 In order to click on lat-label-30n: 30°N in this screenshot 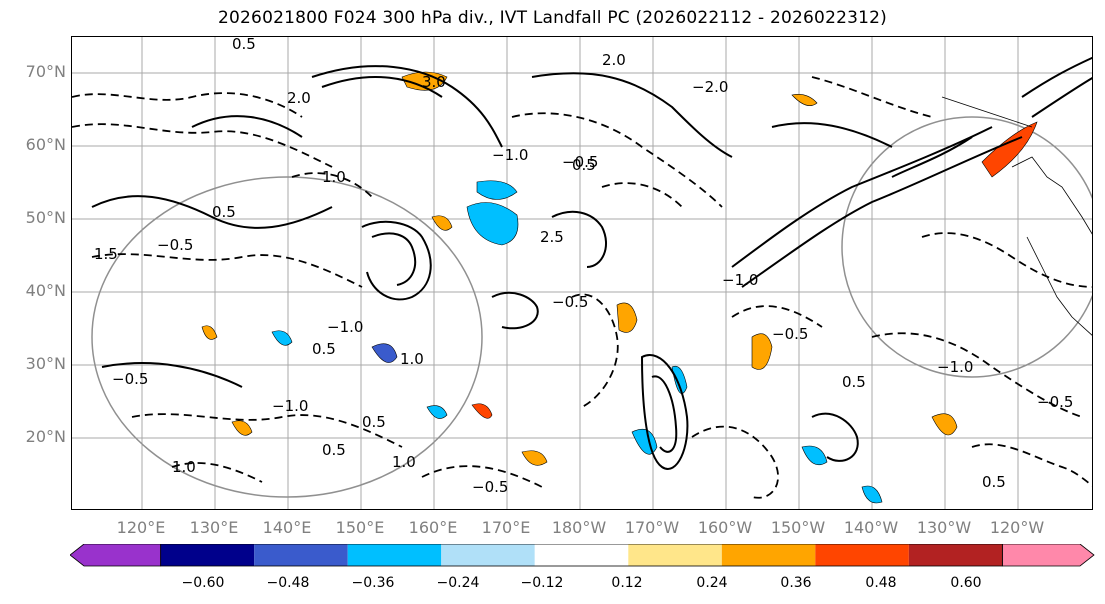, I will do `click(45, 363)`.